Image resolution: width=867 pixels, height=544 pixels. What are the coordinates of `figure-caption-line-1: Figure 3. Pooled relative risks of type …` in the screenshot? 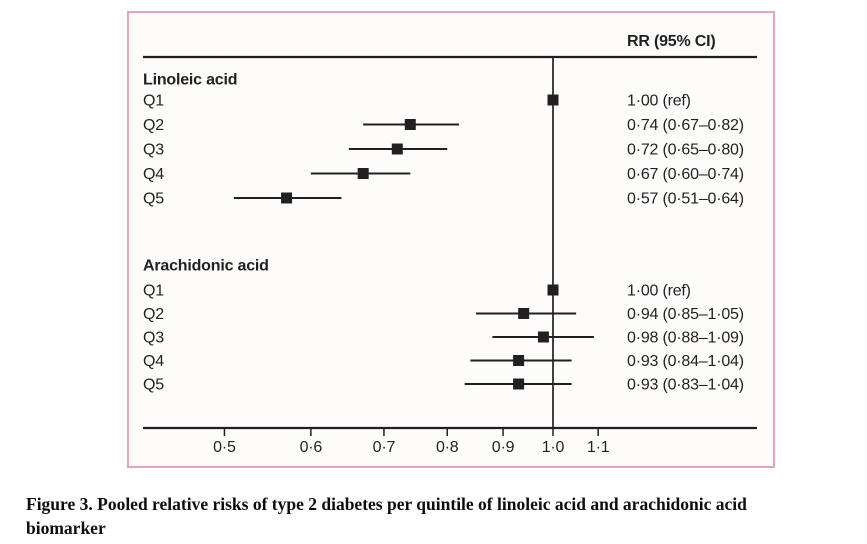 It's located at (386, 504).